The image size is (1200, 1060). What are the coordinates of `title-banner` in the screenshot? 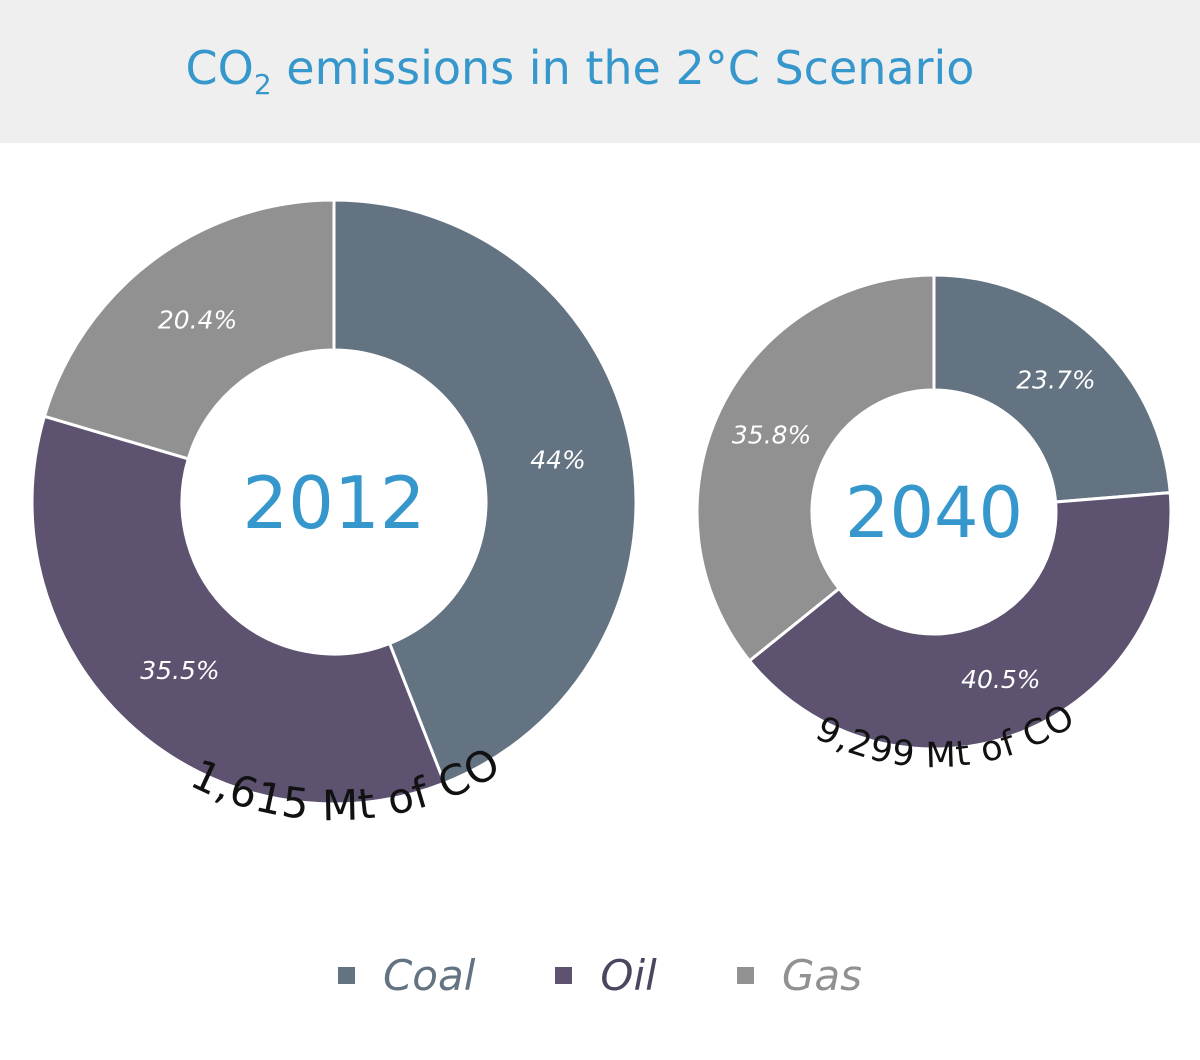 It's located at (600, 71).